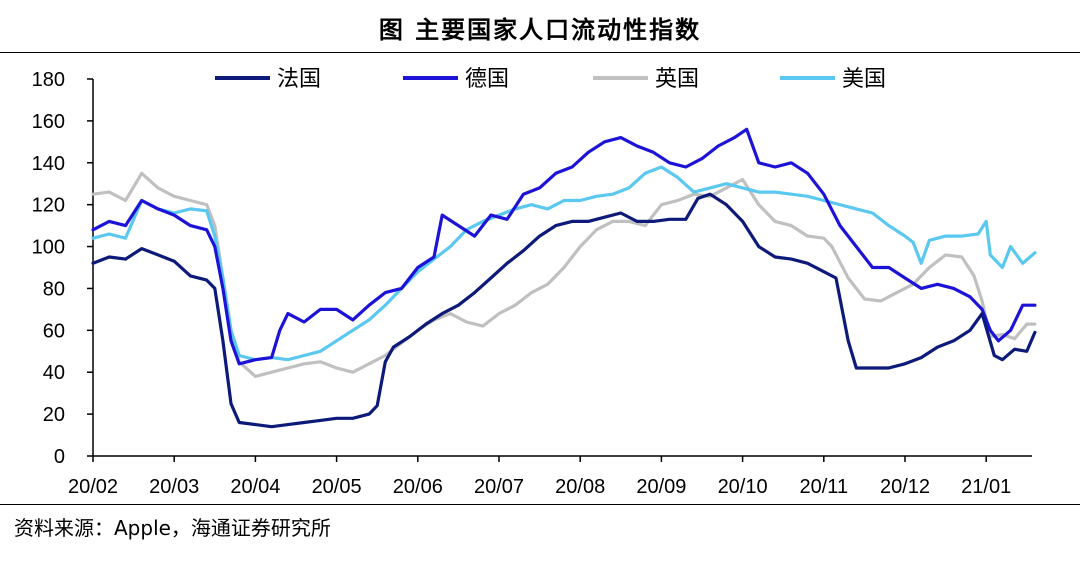 The width and height of the screenshot is (1080, 561). I want to click on y-tick-label: 80, so click(54, 289).